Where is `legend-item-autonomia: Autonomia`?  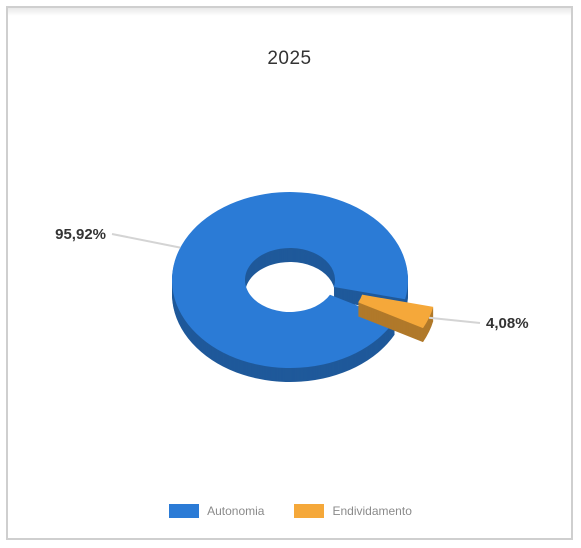
legend-item-autonomia: Autonomia is located at coordinates (216, 511).